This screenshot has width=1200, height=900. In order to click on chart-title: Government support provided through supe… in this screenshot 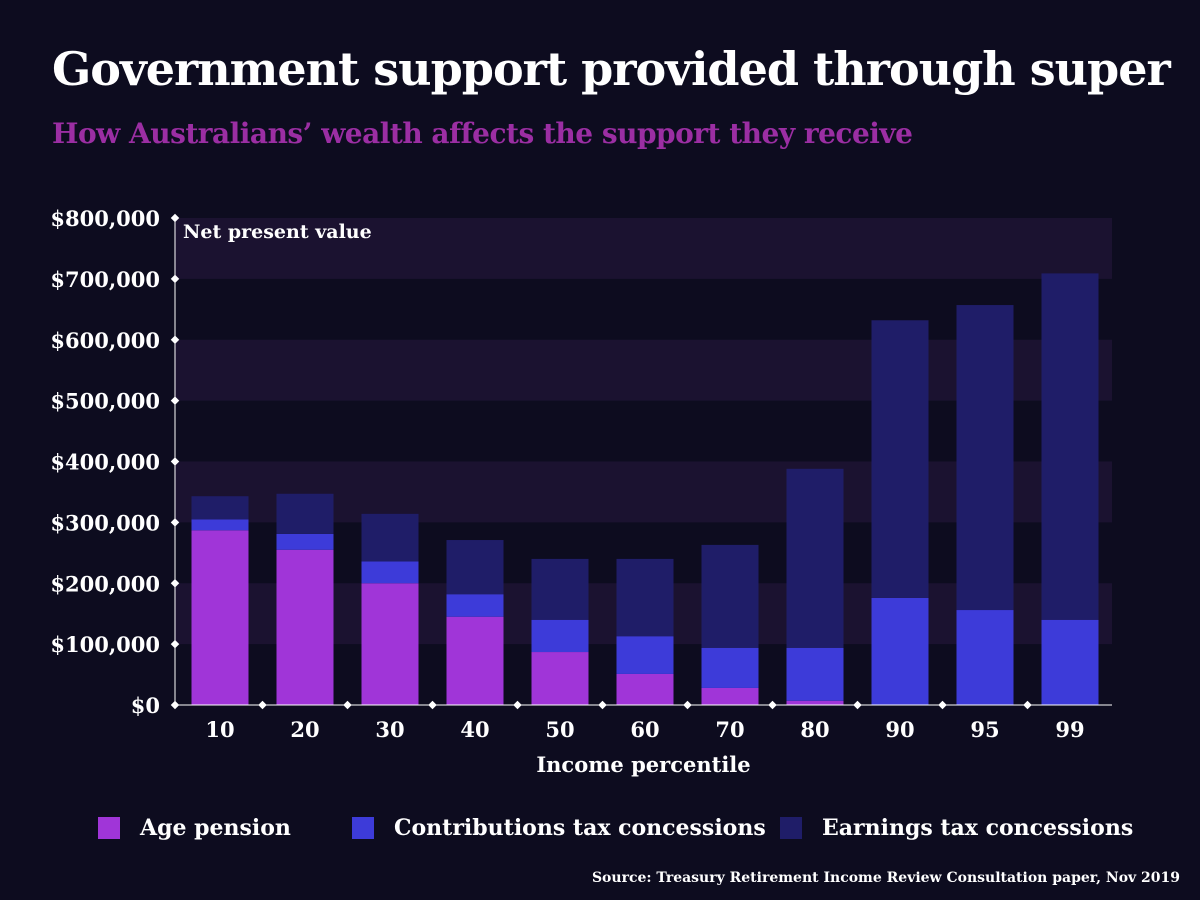, I will do `click(611, 69)`.